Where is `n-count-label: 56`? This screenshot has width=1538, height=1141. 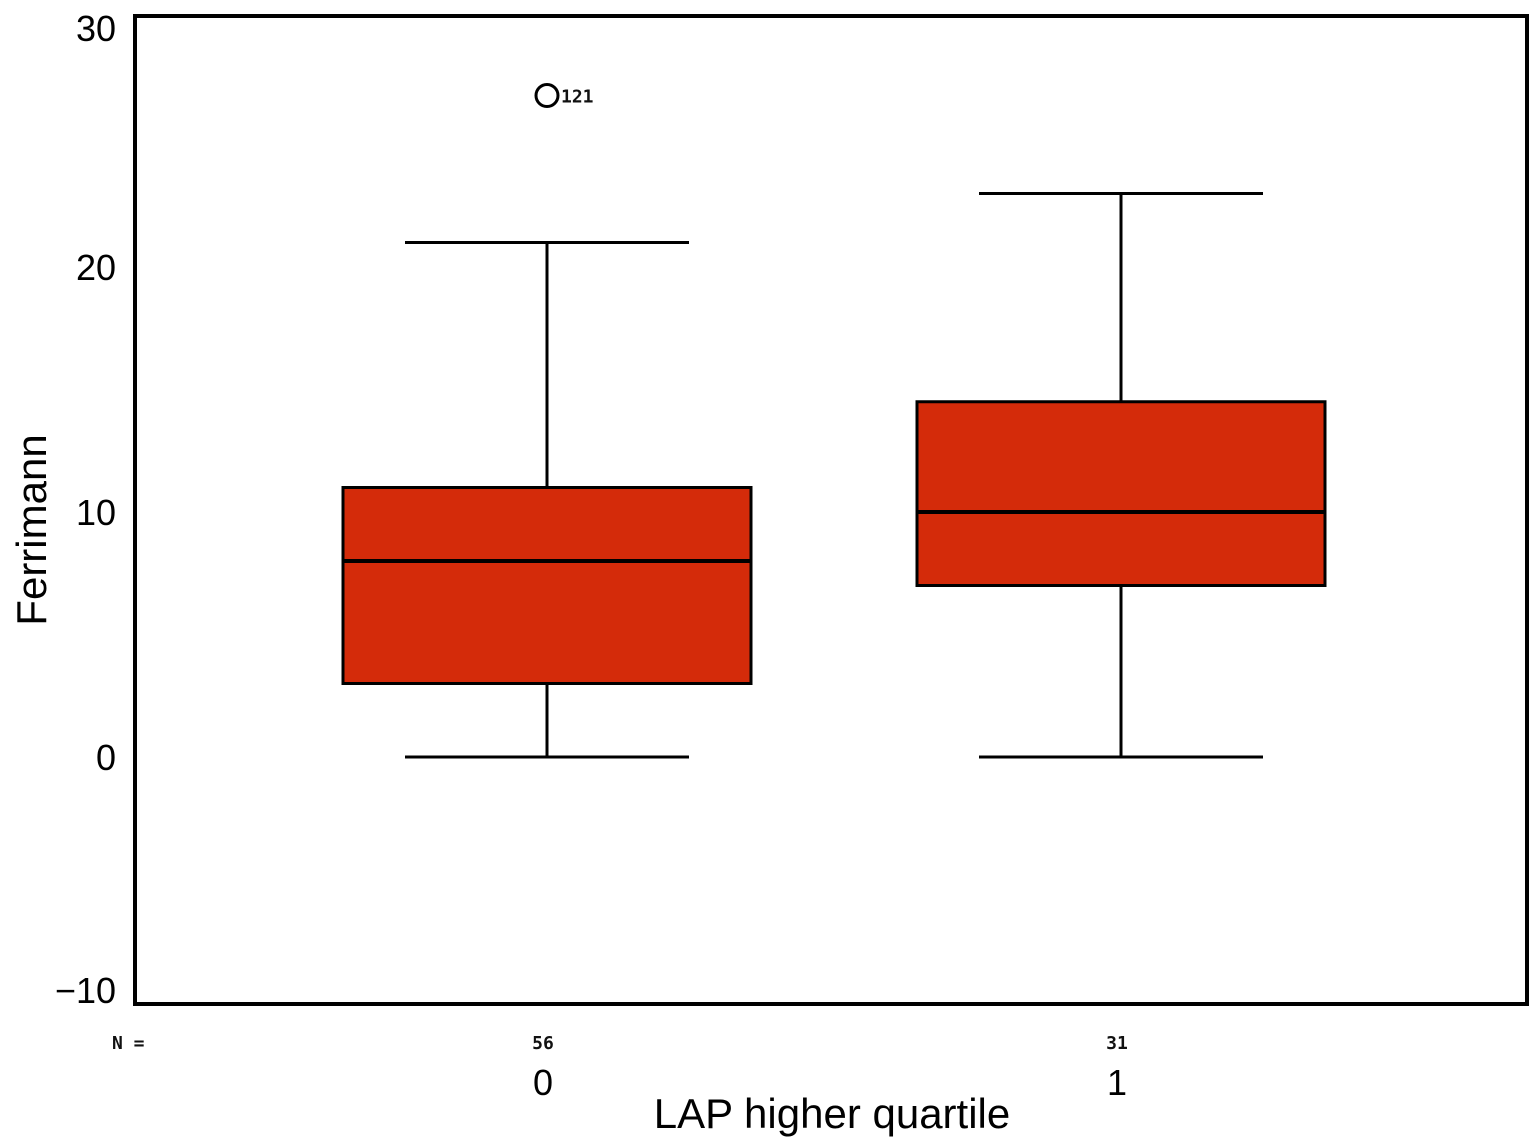
n-count-label: 56 is located at coordinates (543, 1043).